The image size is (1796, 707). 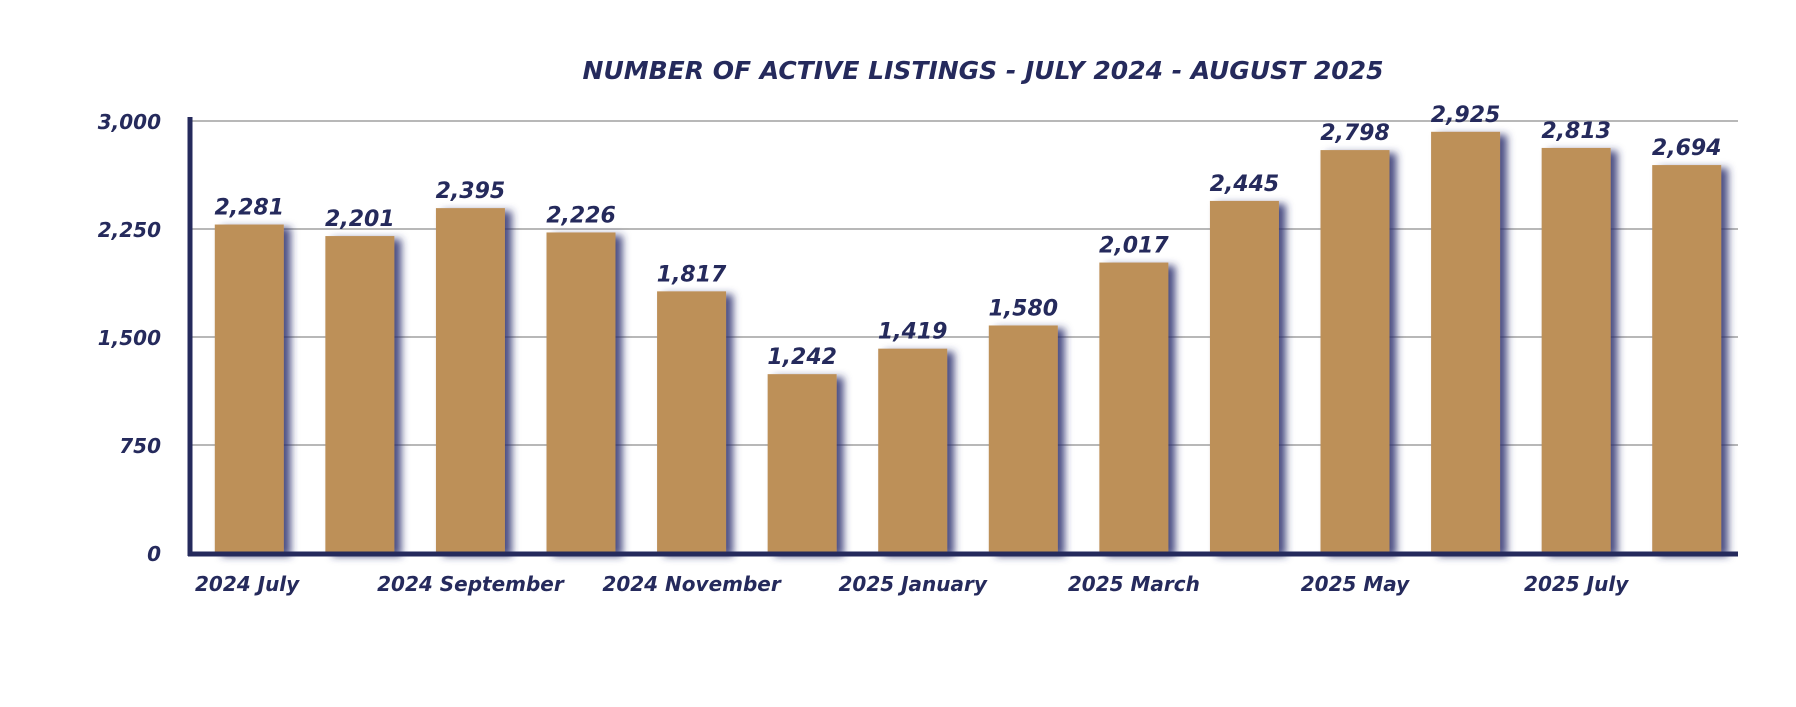 What do you see at coordinates (129, 338) in the screenshot?
I see `y-tick-label: 1,500` at bounding box center [129, 338].